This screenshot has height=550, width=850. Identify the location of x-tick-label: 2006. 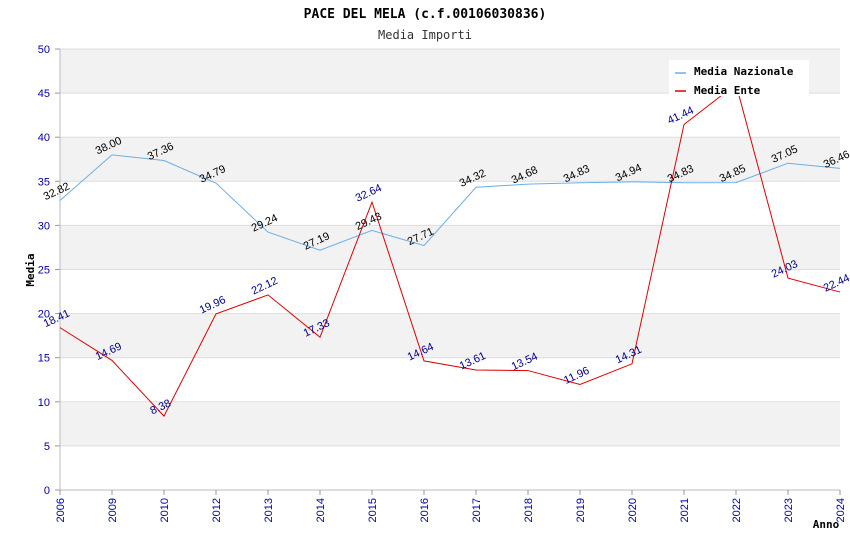
(61, 510).